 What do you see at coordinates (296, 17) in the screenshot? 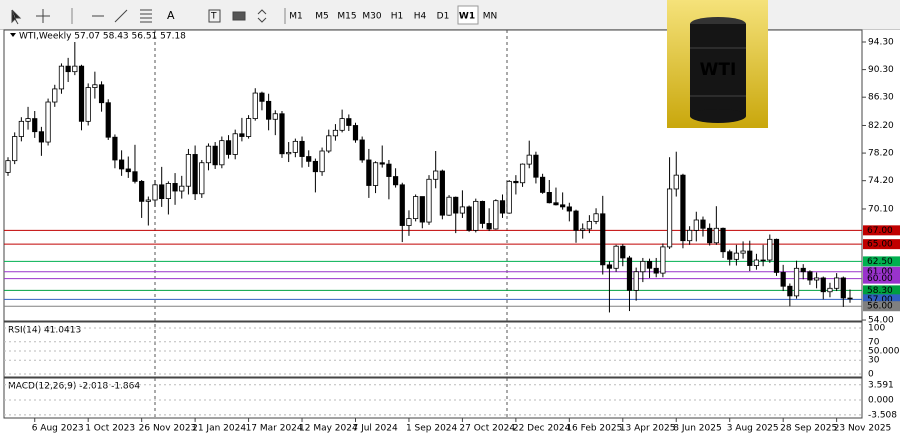
I see `timeframe-button: M1` at bounding box center [296, 17].